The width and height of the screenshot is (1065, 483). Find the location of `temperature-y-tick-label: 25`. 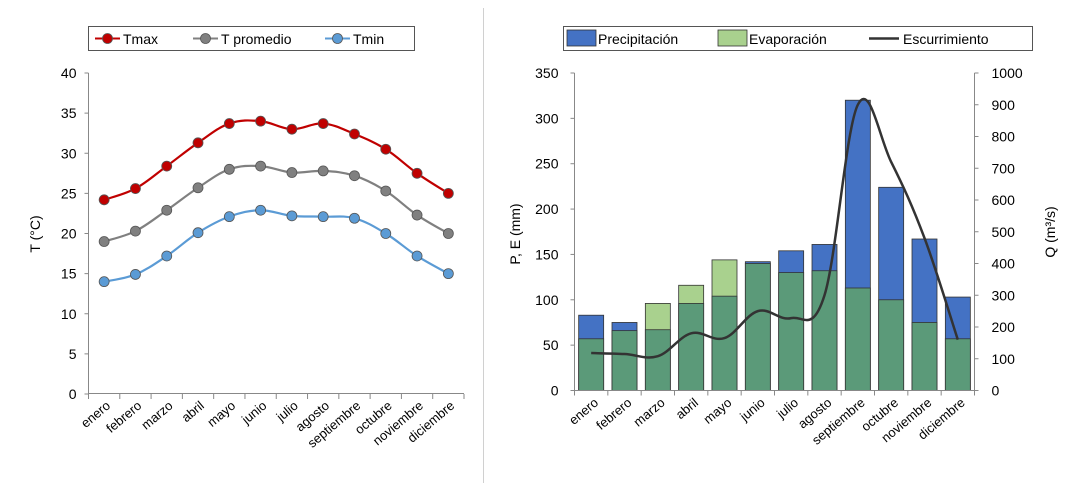

temperature-y-tick-label: 25 is located at coordinates (69, 193).